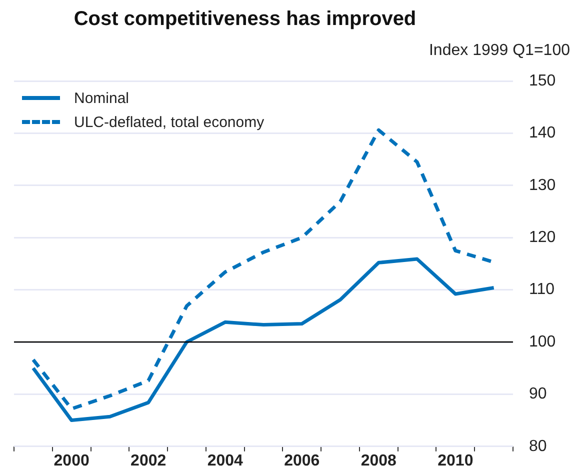 This screenshot has height=472, width=574. Describe the element at coordinates (302, 461) in the screenshot. I see `x-tick-label: 2006` at that location.